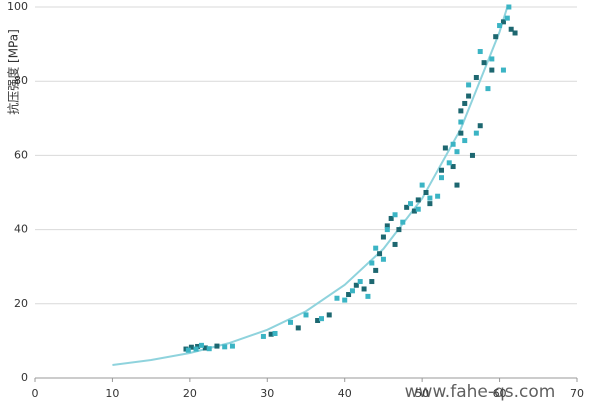  What do you see at coordinates (480, 392) in the screenshot?
I see `watermark: www.fahe-qs.com` at bounding box center [480, 392].